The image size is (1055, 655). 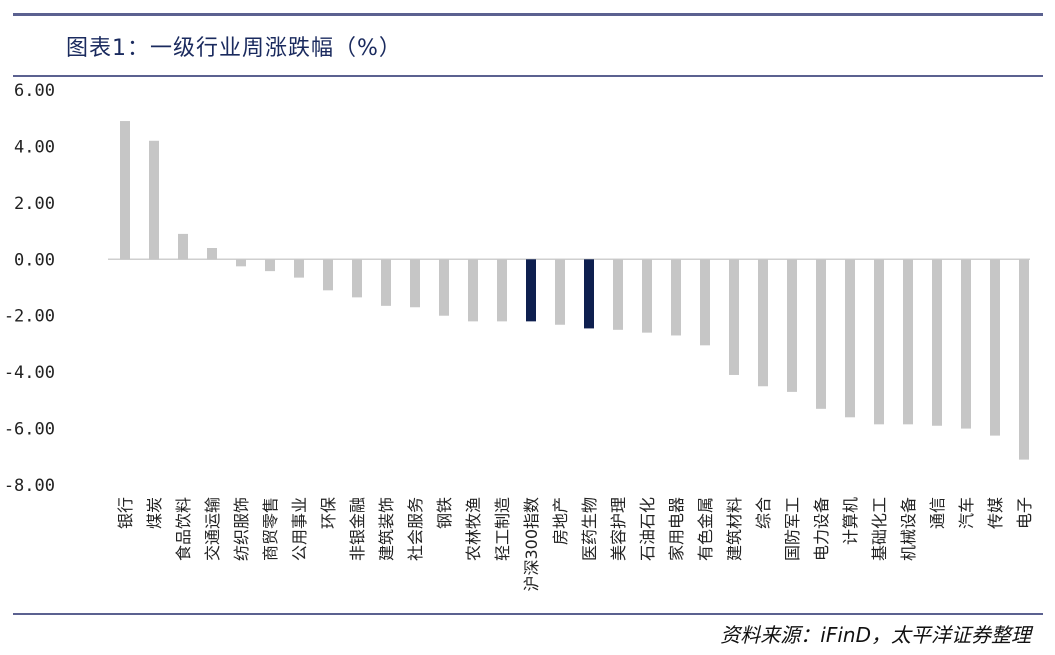 What do you see at coordinates (29, 288) in the screenshot?
I see `y-axis: 6.00 4.00 2.00 0.00 -2.00 -4.00 -6.00 -8.00` at bounding box center [29, 288].